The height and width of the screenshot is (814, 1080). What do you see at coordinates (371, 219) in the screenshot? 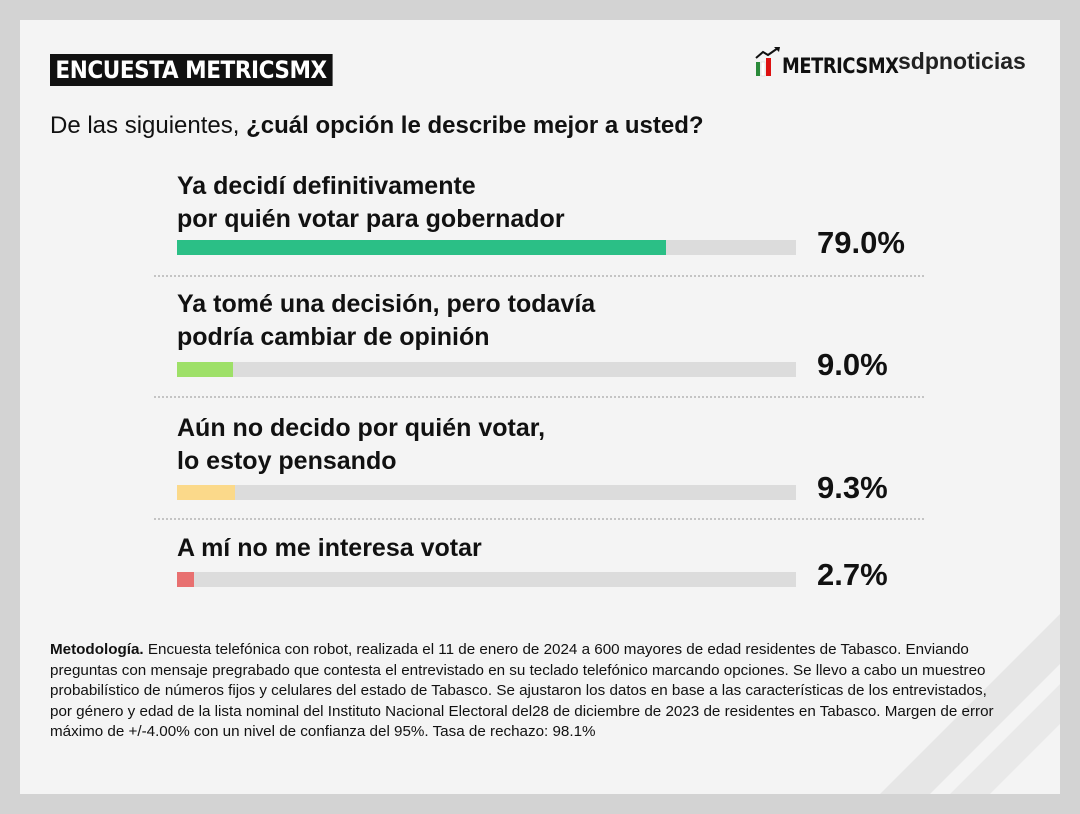
I see `category-label-line: por quién votar para gobernador` at bounding box center [371, 219].